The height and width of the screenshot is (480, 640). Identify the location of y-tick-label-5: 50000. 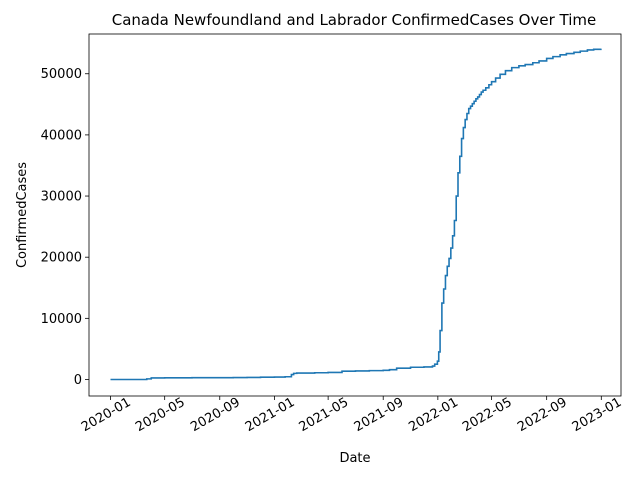
(61, 74).